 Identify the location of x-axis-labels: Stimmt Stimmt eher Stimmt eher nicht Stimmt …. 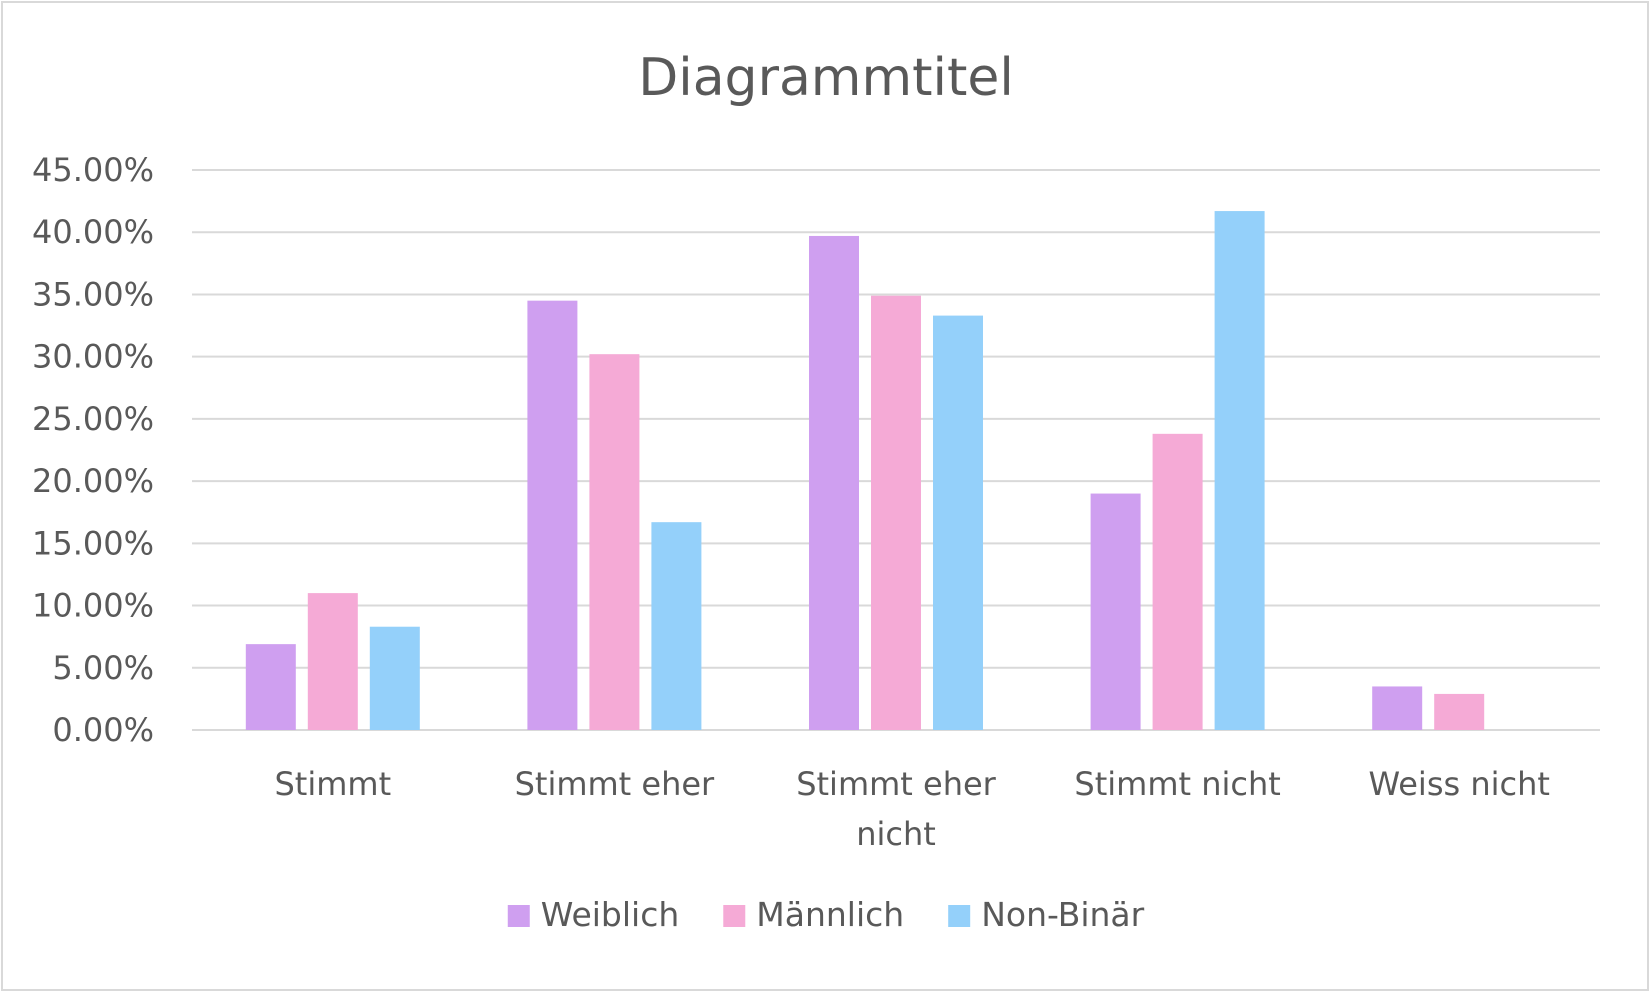
(911, 809).